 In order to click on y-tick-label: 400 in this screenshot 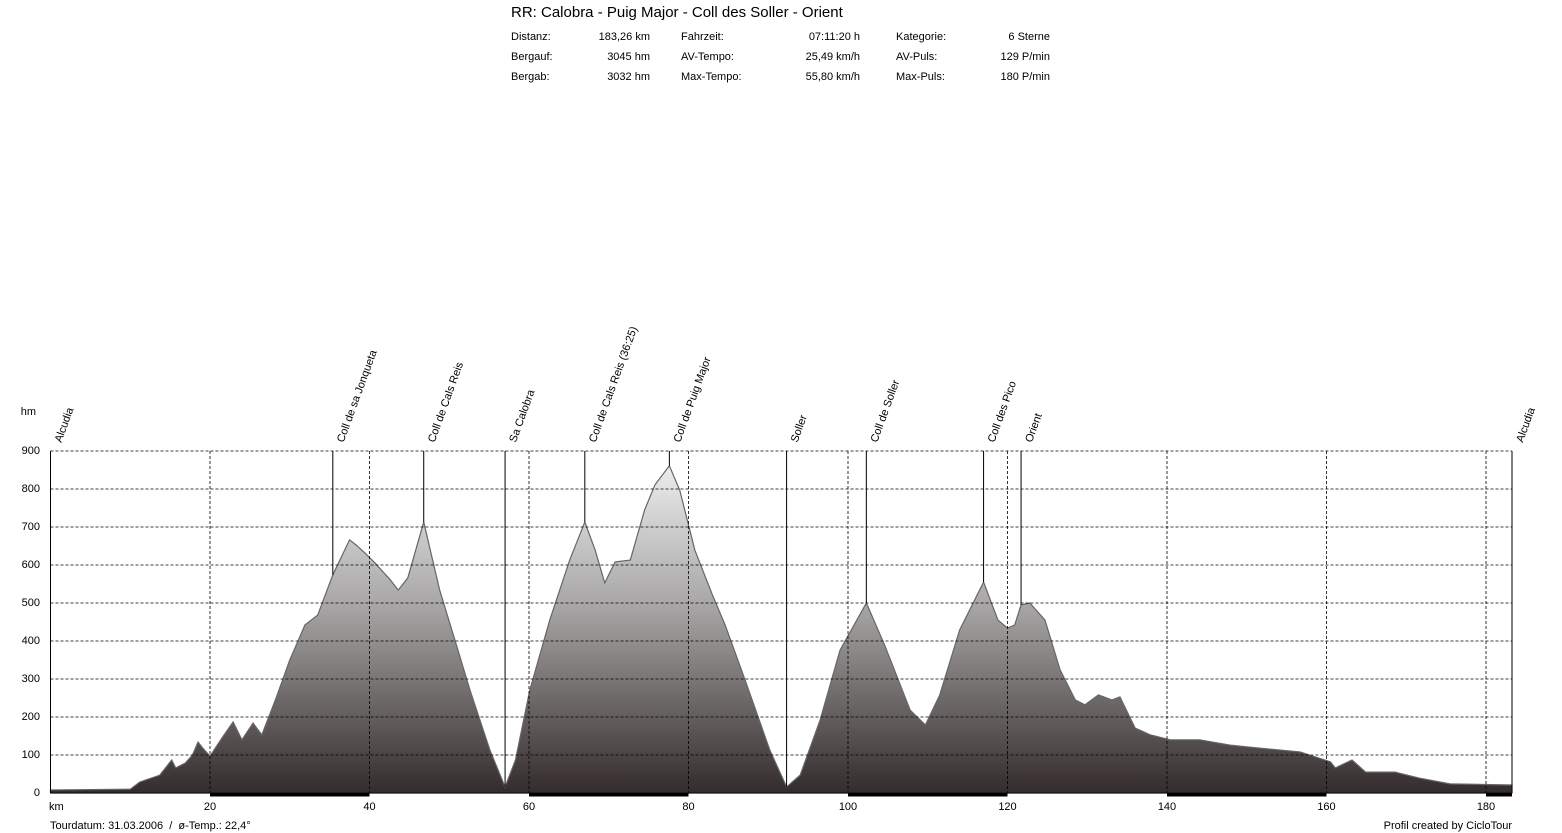, I will do `click(31, 641)`.